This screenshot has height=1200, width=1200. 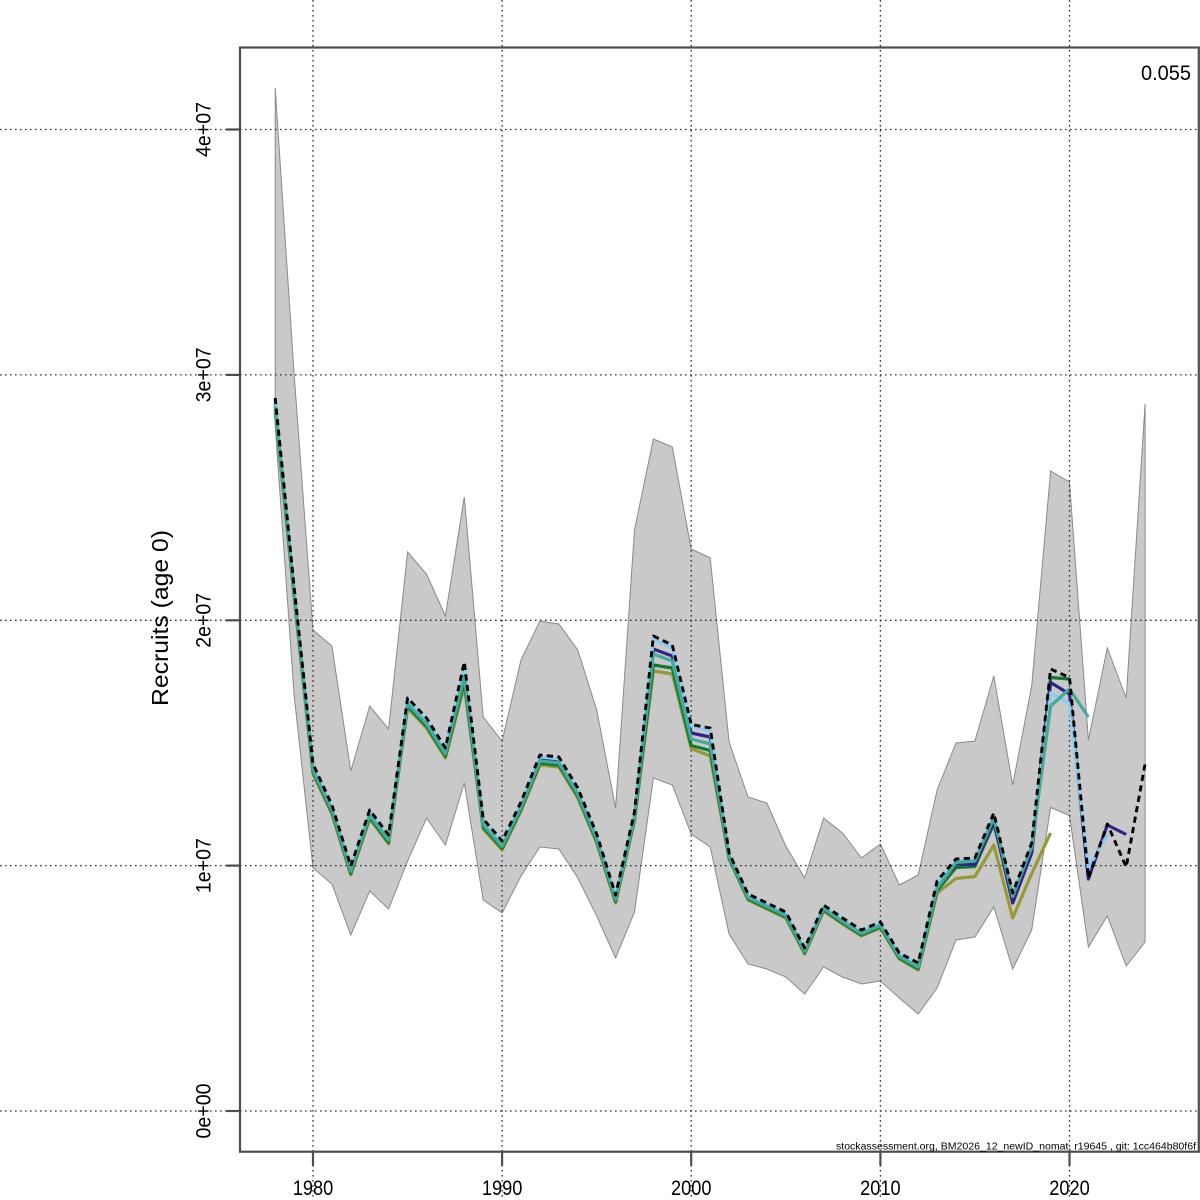 What do you see at coordinates (1166, 73) in the screenshot?
I see `svg-text: 0.055` at bounding box center [1166, 73].